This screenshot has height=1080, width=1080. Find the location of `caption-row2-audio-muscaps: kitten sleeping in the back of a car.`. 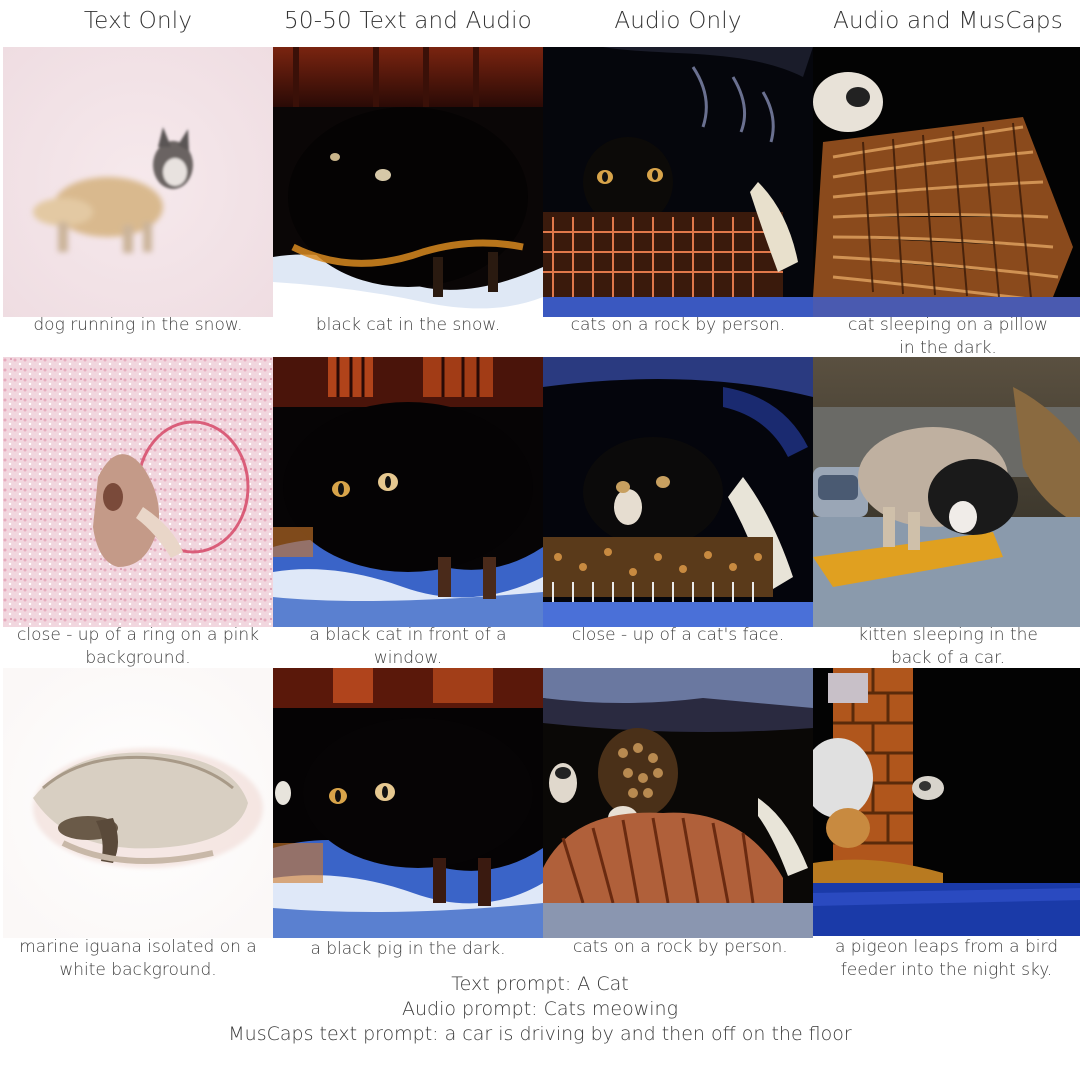

caption-row2-audio-muscaps: kitten sleeping in the back of a car. is located at coordinates (948, 646).